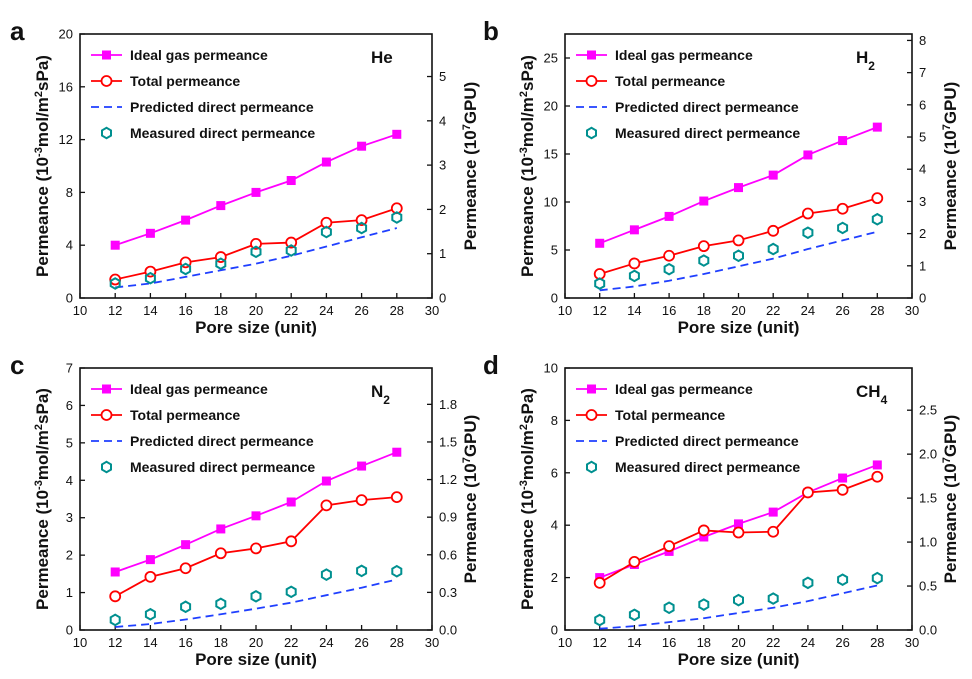 The height and width of the screenshot is (679, 972). I want to click on panel-letter: c, so click(17, 365).